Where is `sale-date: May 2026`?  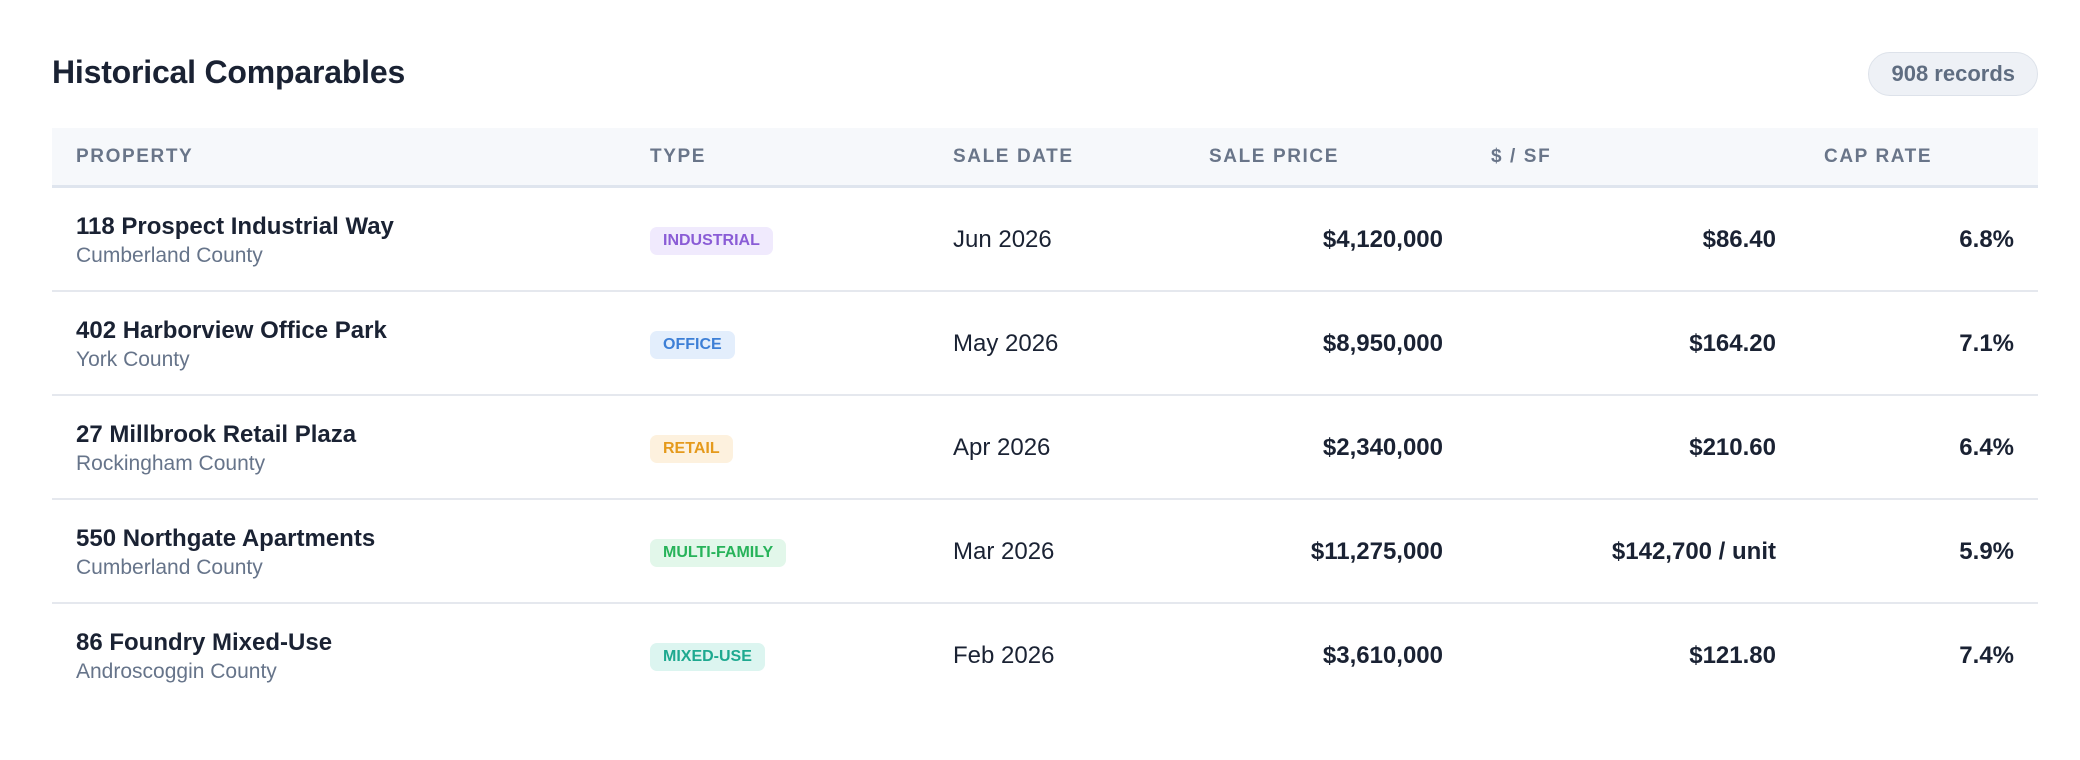 sale-date: May 2026 is located at coordinates (1006, 343).